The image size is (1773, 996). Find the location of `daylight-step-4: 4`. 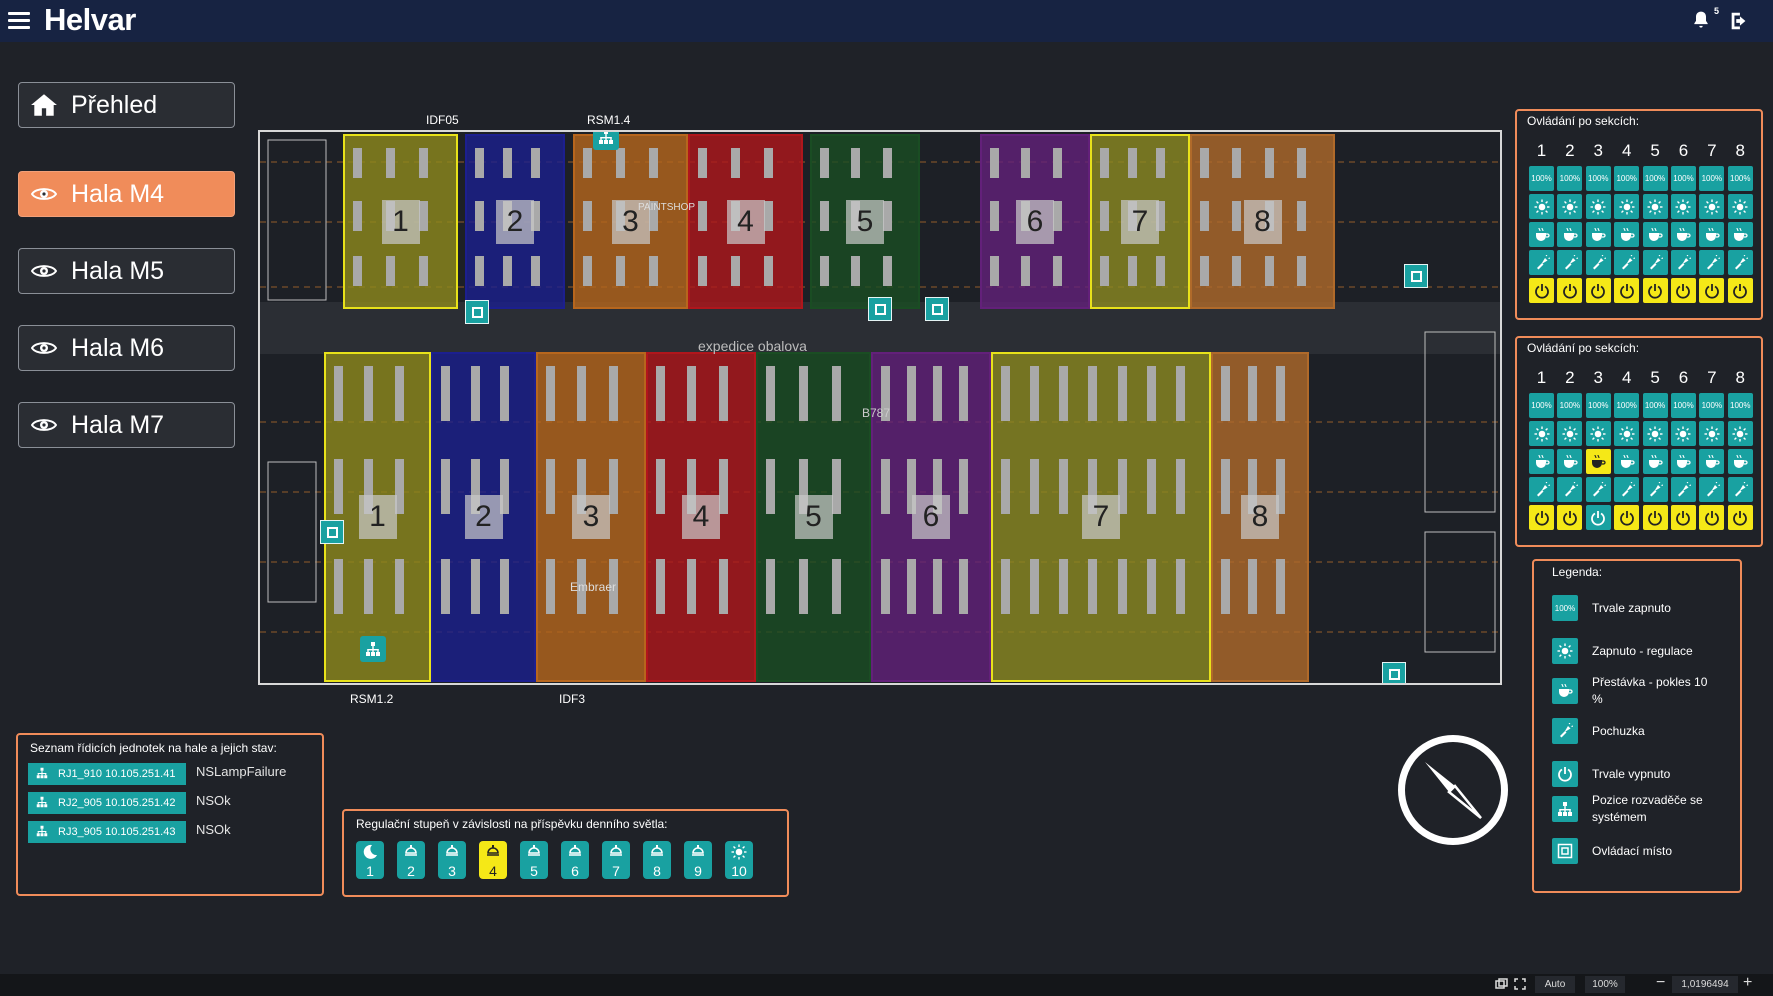

daylight-step-4: 4 is located at coordinates (493, 860).